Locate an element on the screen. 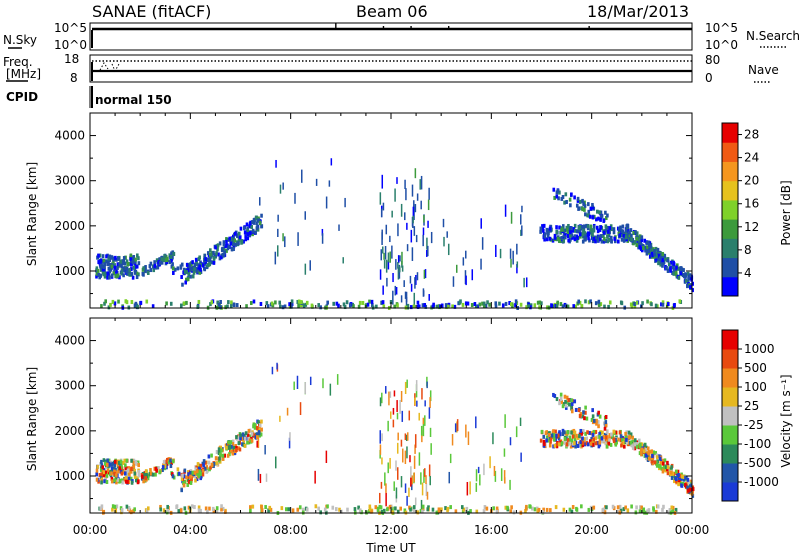 The image size is (800, 554). nsearch-tick-top: 10^5 is located at coordinates (721, 28).